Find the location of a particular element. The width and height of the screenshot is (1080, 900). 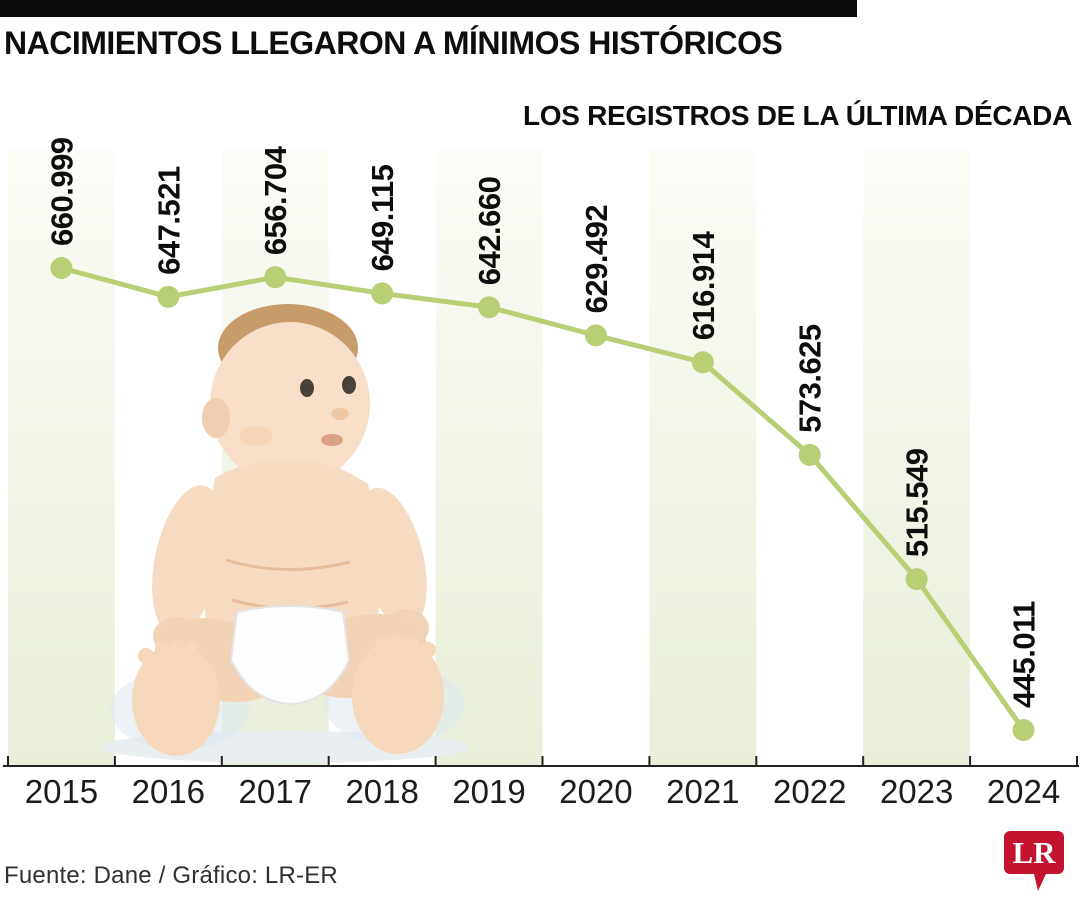

data-point-2019 is located at coordinates (489, 307).